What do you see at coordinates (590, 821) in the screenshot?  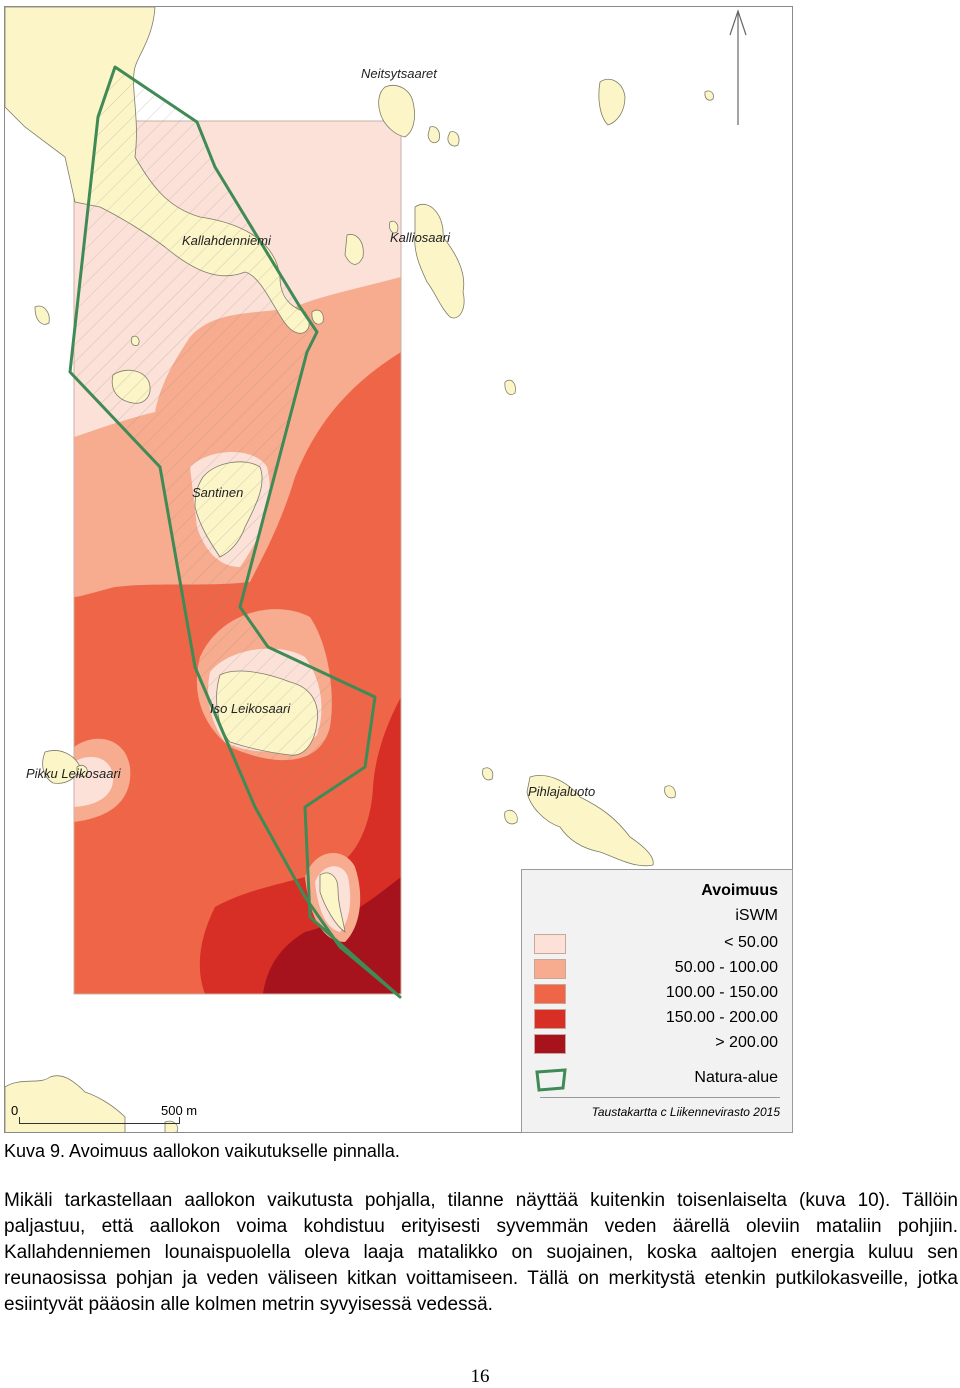 I see `pihlajaluoto-land` at bounding box center [590, 821].